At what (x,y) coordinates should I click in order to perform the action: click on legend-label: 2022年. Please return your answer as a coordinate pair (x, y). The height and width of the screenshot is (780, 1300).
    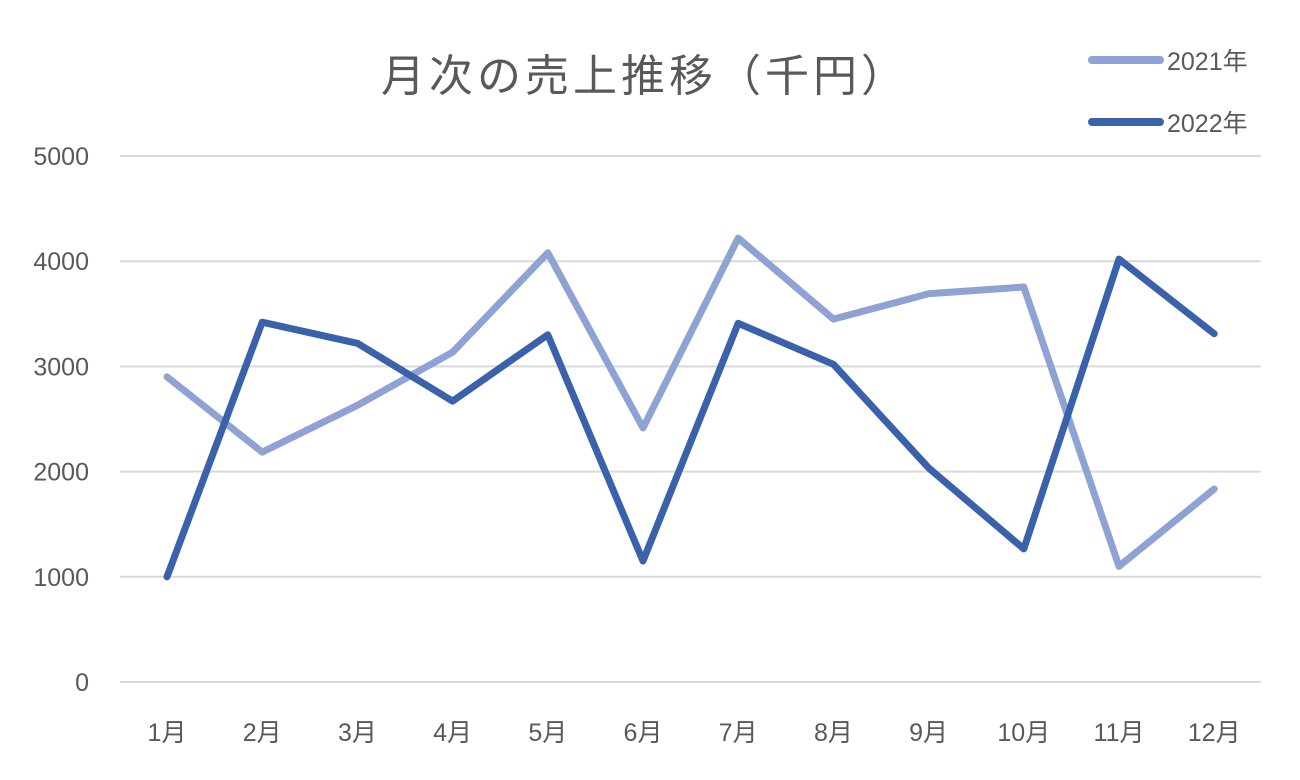
    Looking at the image, I should click on (1207, 124).